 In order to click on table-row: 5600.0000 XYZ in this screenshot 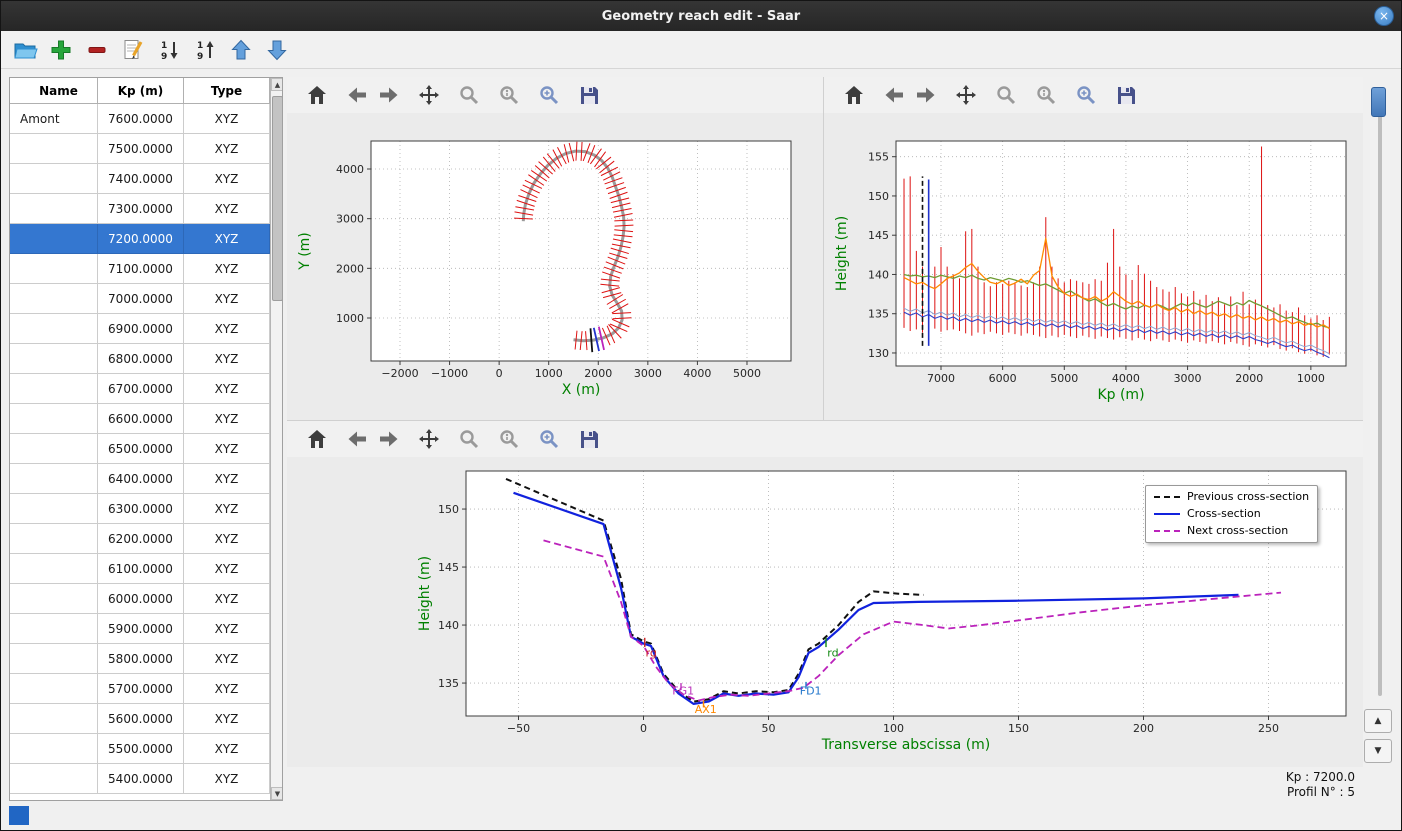, I will do `click(140, 719)`.